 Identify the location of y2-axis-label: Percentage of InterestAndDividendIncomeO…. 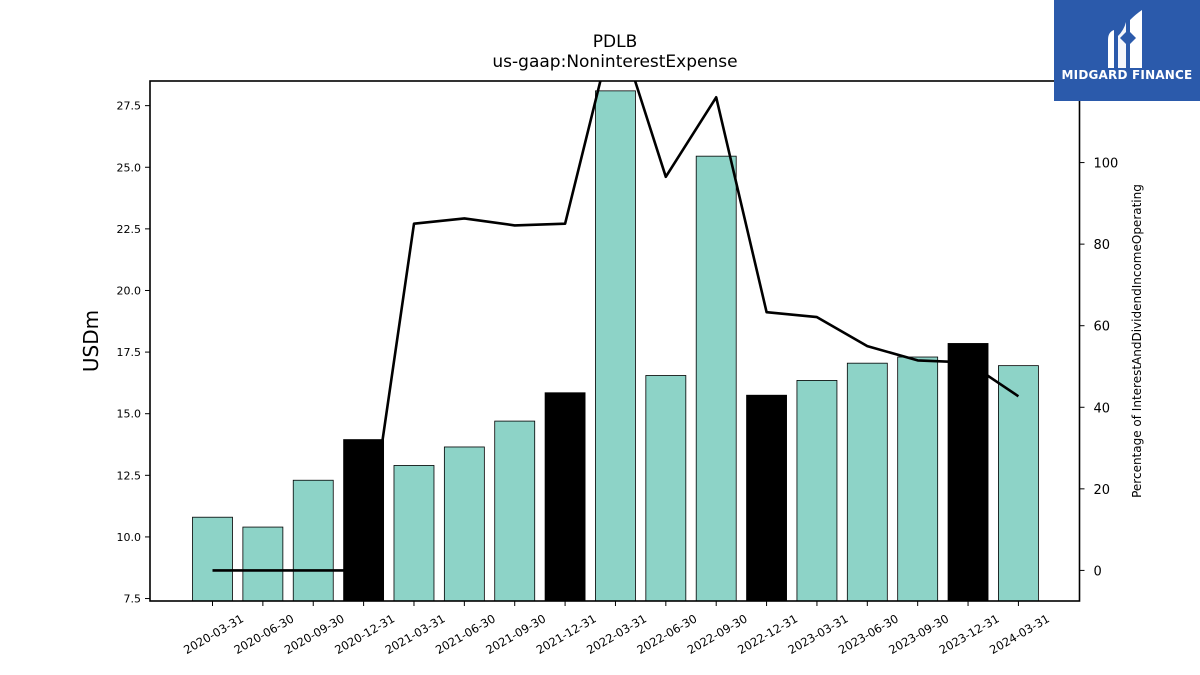
(1137, 341).